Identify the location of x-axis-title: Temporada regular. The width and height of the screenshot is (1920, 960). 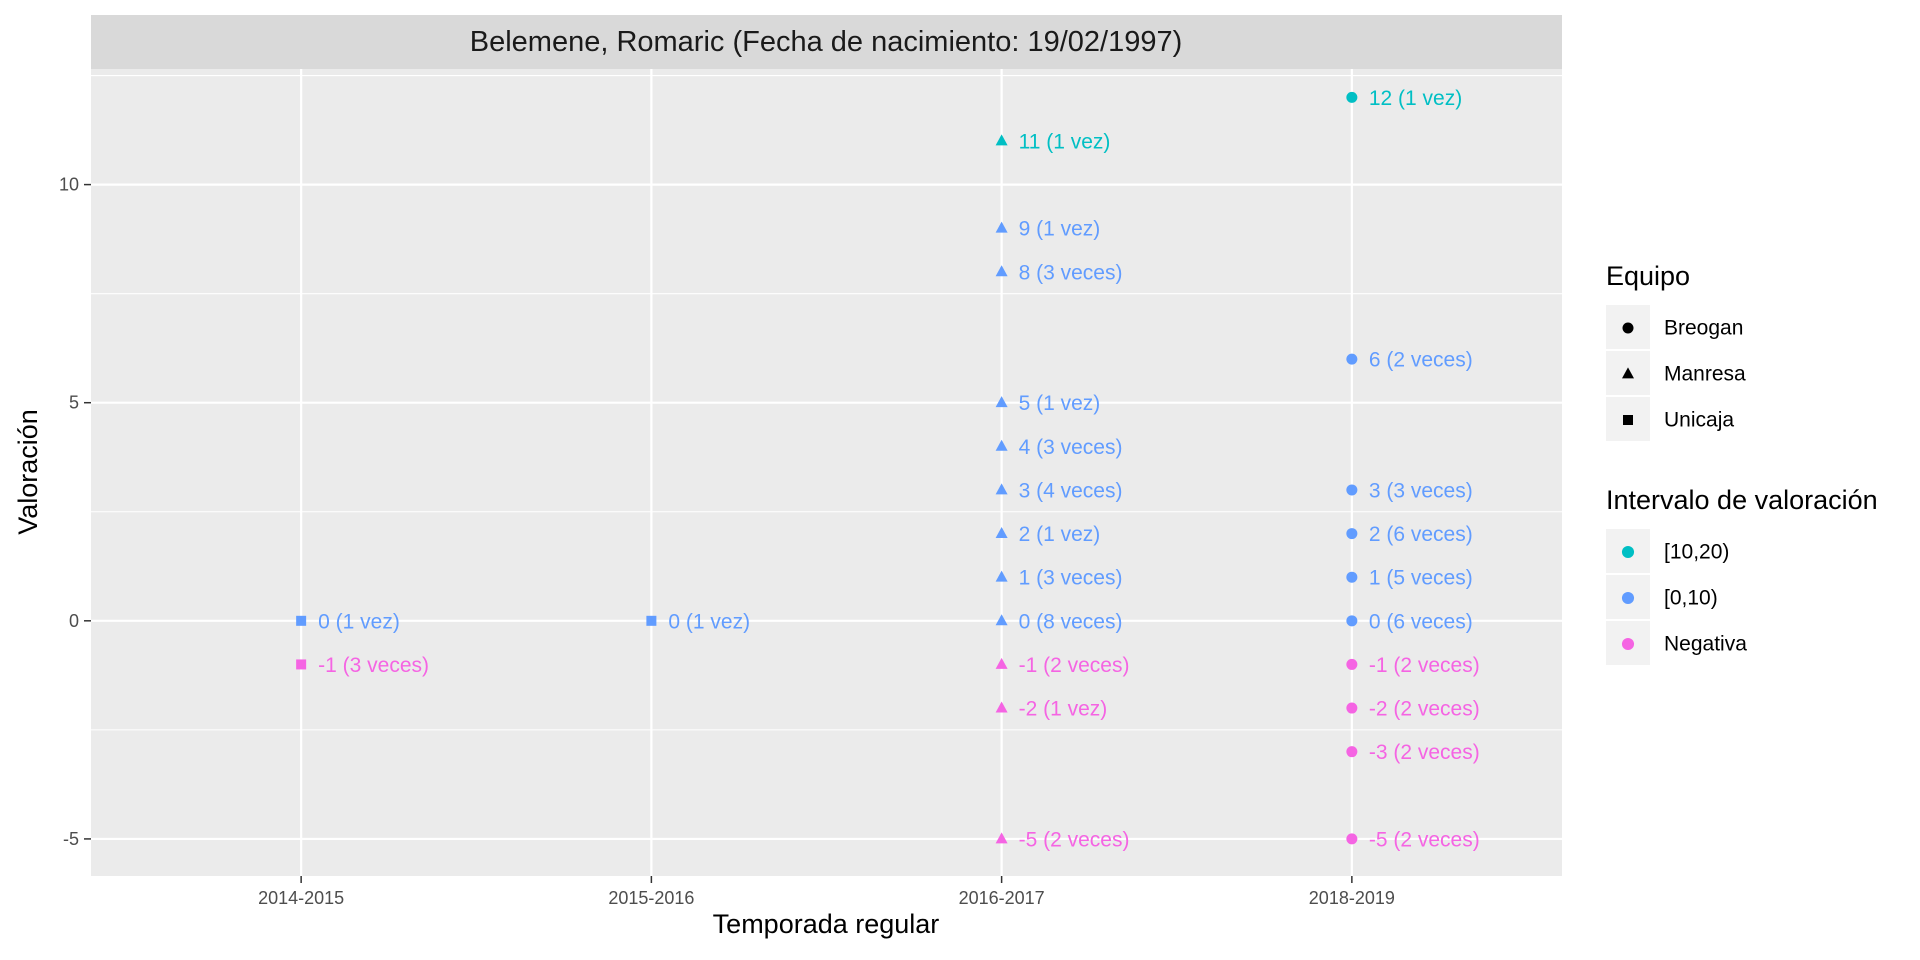
(826, 924).